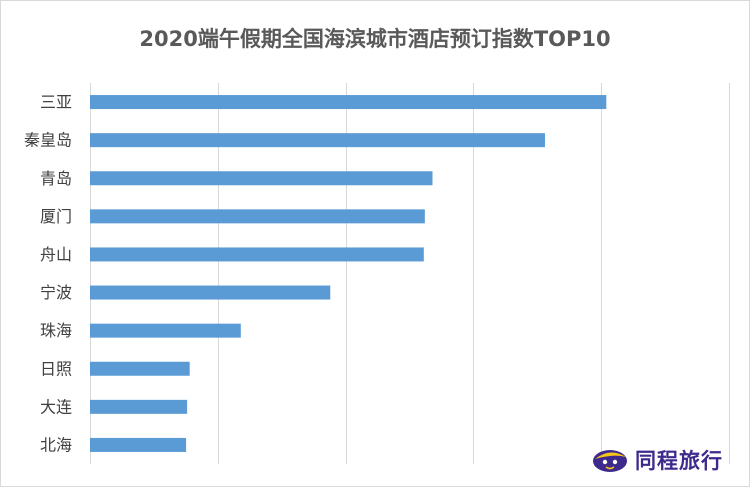 This screenshot has width=750, height=487. I want to click on category-label-6: 珠海, so click(56, 330).